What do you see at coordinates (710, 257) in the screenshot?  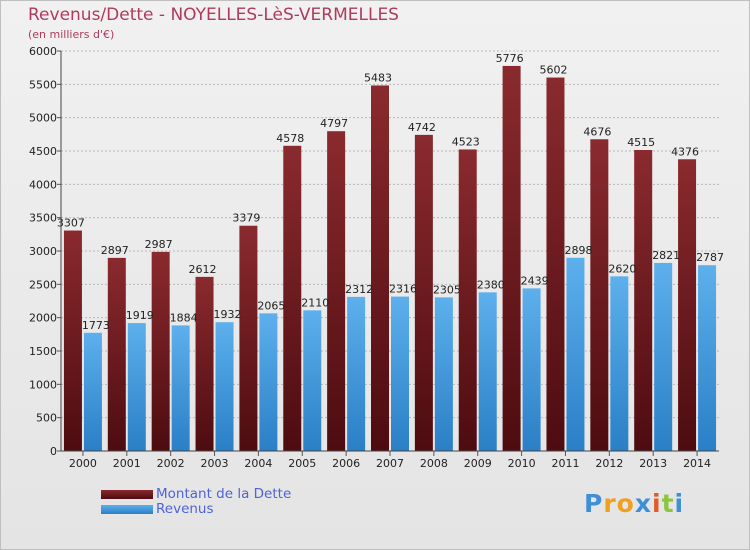 I see `data-label-revenus-2014: 2787` at bounding box center [710, 257].